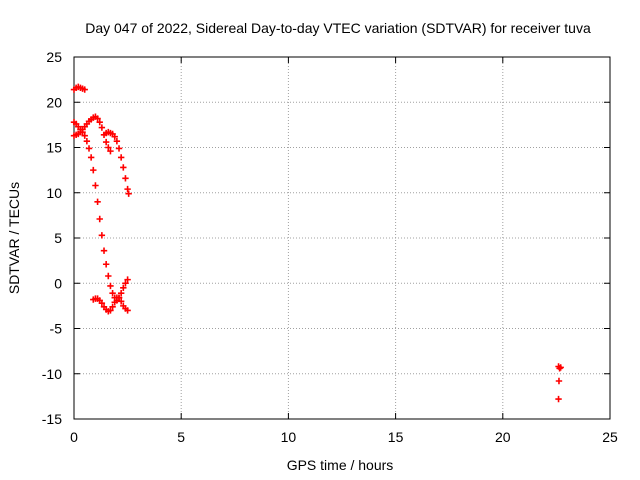 This screenshot has height=480, width=640. Describe the element at coordinates (396, 437) in the screenshot. I see `x-tick-label: 15` at that location.